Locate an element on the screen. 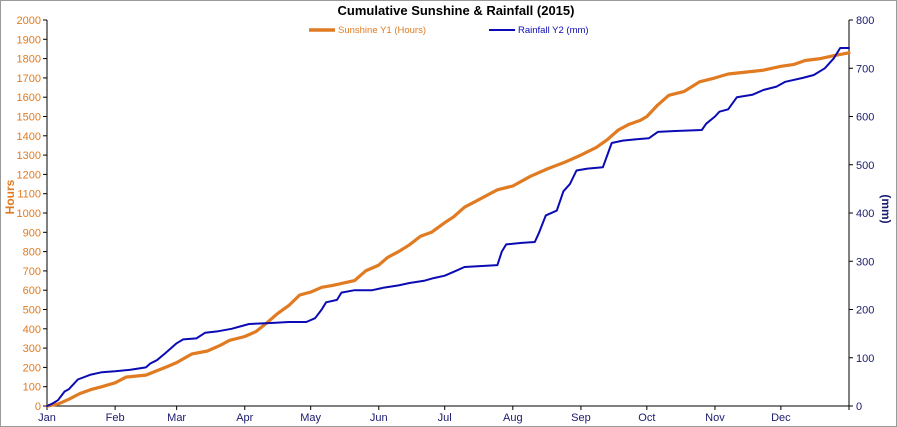 The height and width of the screenshot is (427, 897). x-tick-label: May is located at coordinates (310, 418).